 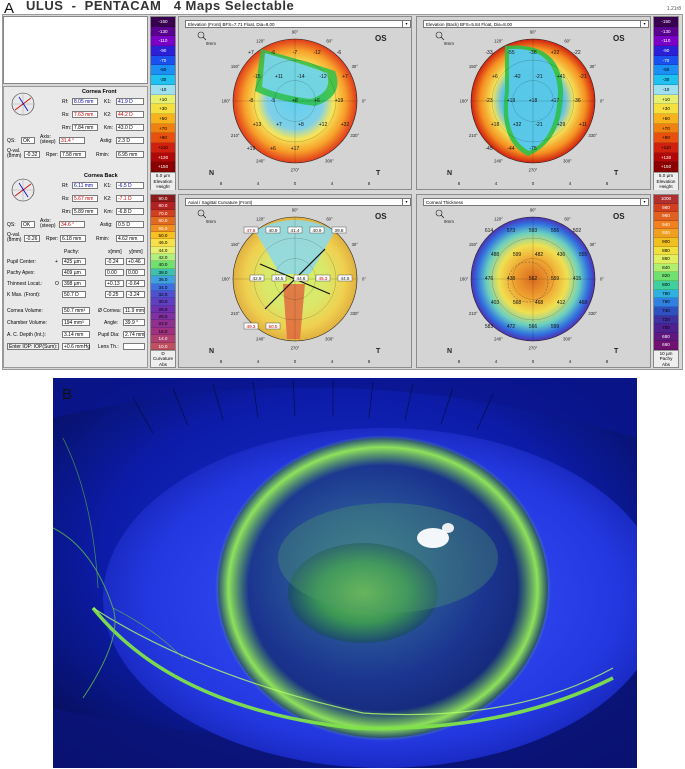 What do you see at coordinates (28, 140) in the screenshot?
I see `front-qs-value: OK` at bounding box center [28, 140].